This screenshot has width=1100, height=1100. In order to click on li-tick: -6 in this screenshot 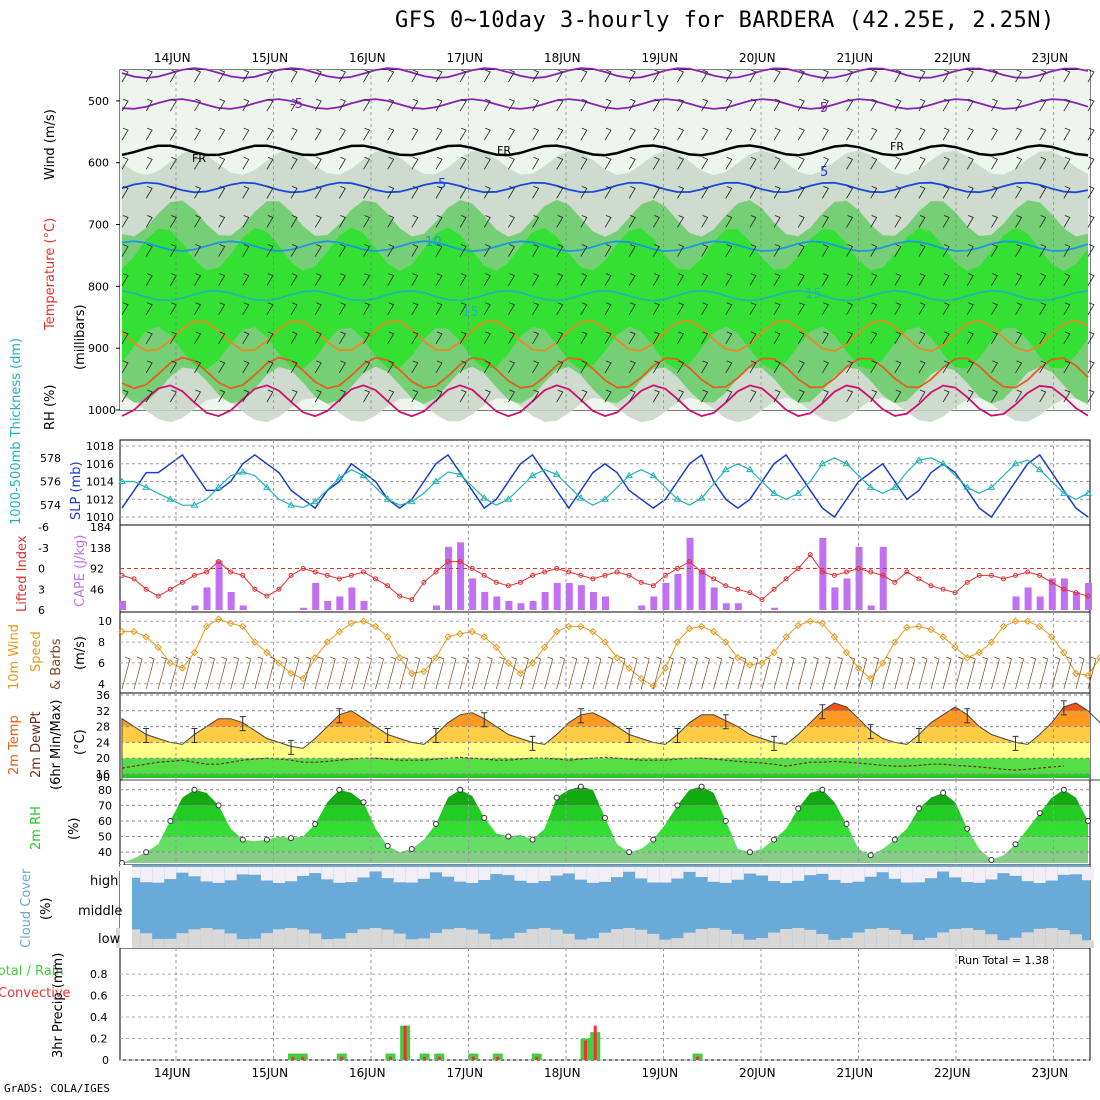, I will do `click(43, 527)`.